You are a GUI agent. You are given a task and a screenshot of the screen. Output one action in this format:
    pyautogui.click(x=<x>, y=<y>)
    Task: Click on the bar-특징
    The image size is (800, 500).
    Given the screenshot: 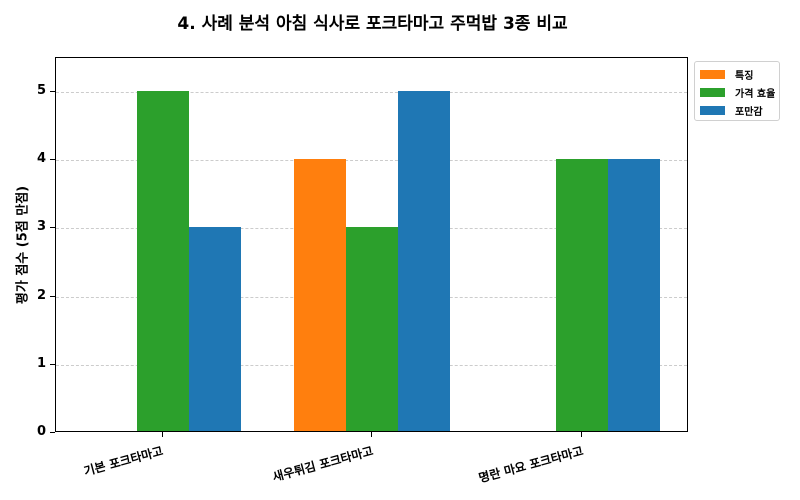 What is the action you would take?
    pyautogui.click(x=320, y=295)
    